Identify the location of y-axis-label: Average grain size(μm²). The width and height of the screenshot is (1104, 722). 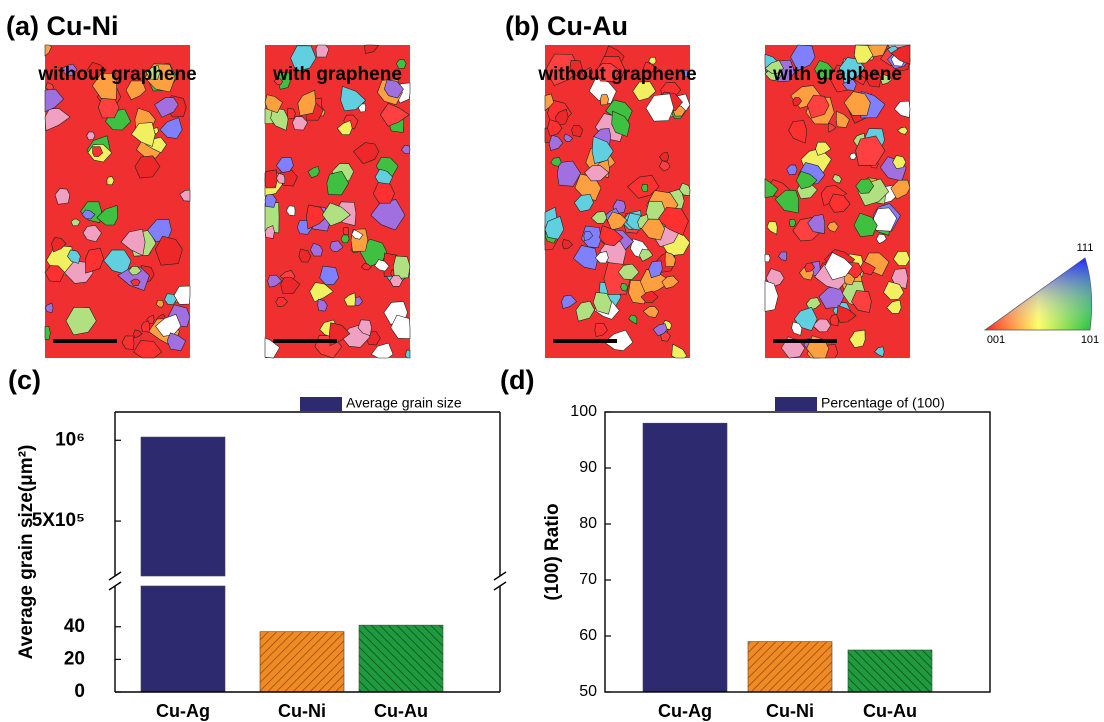
(26, 552).